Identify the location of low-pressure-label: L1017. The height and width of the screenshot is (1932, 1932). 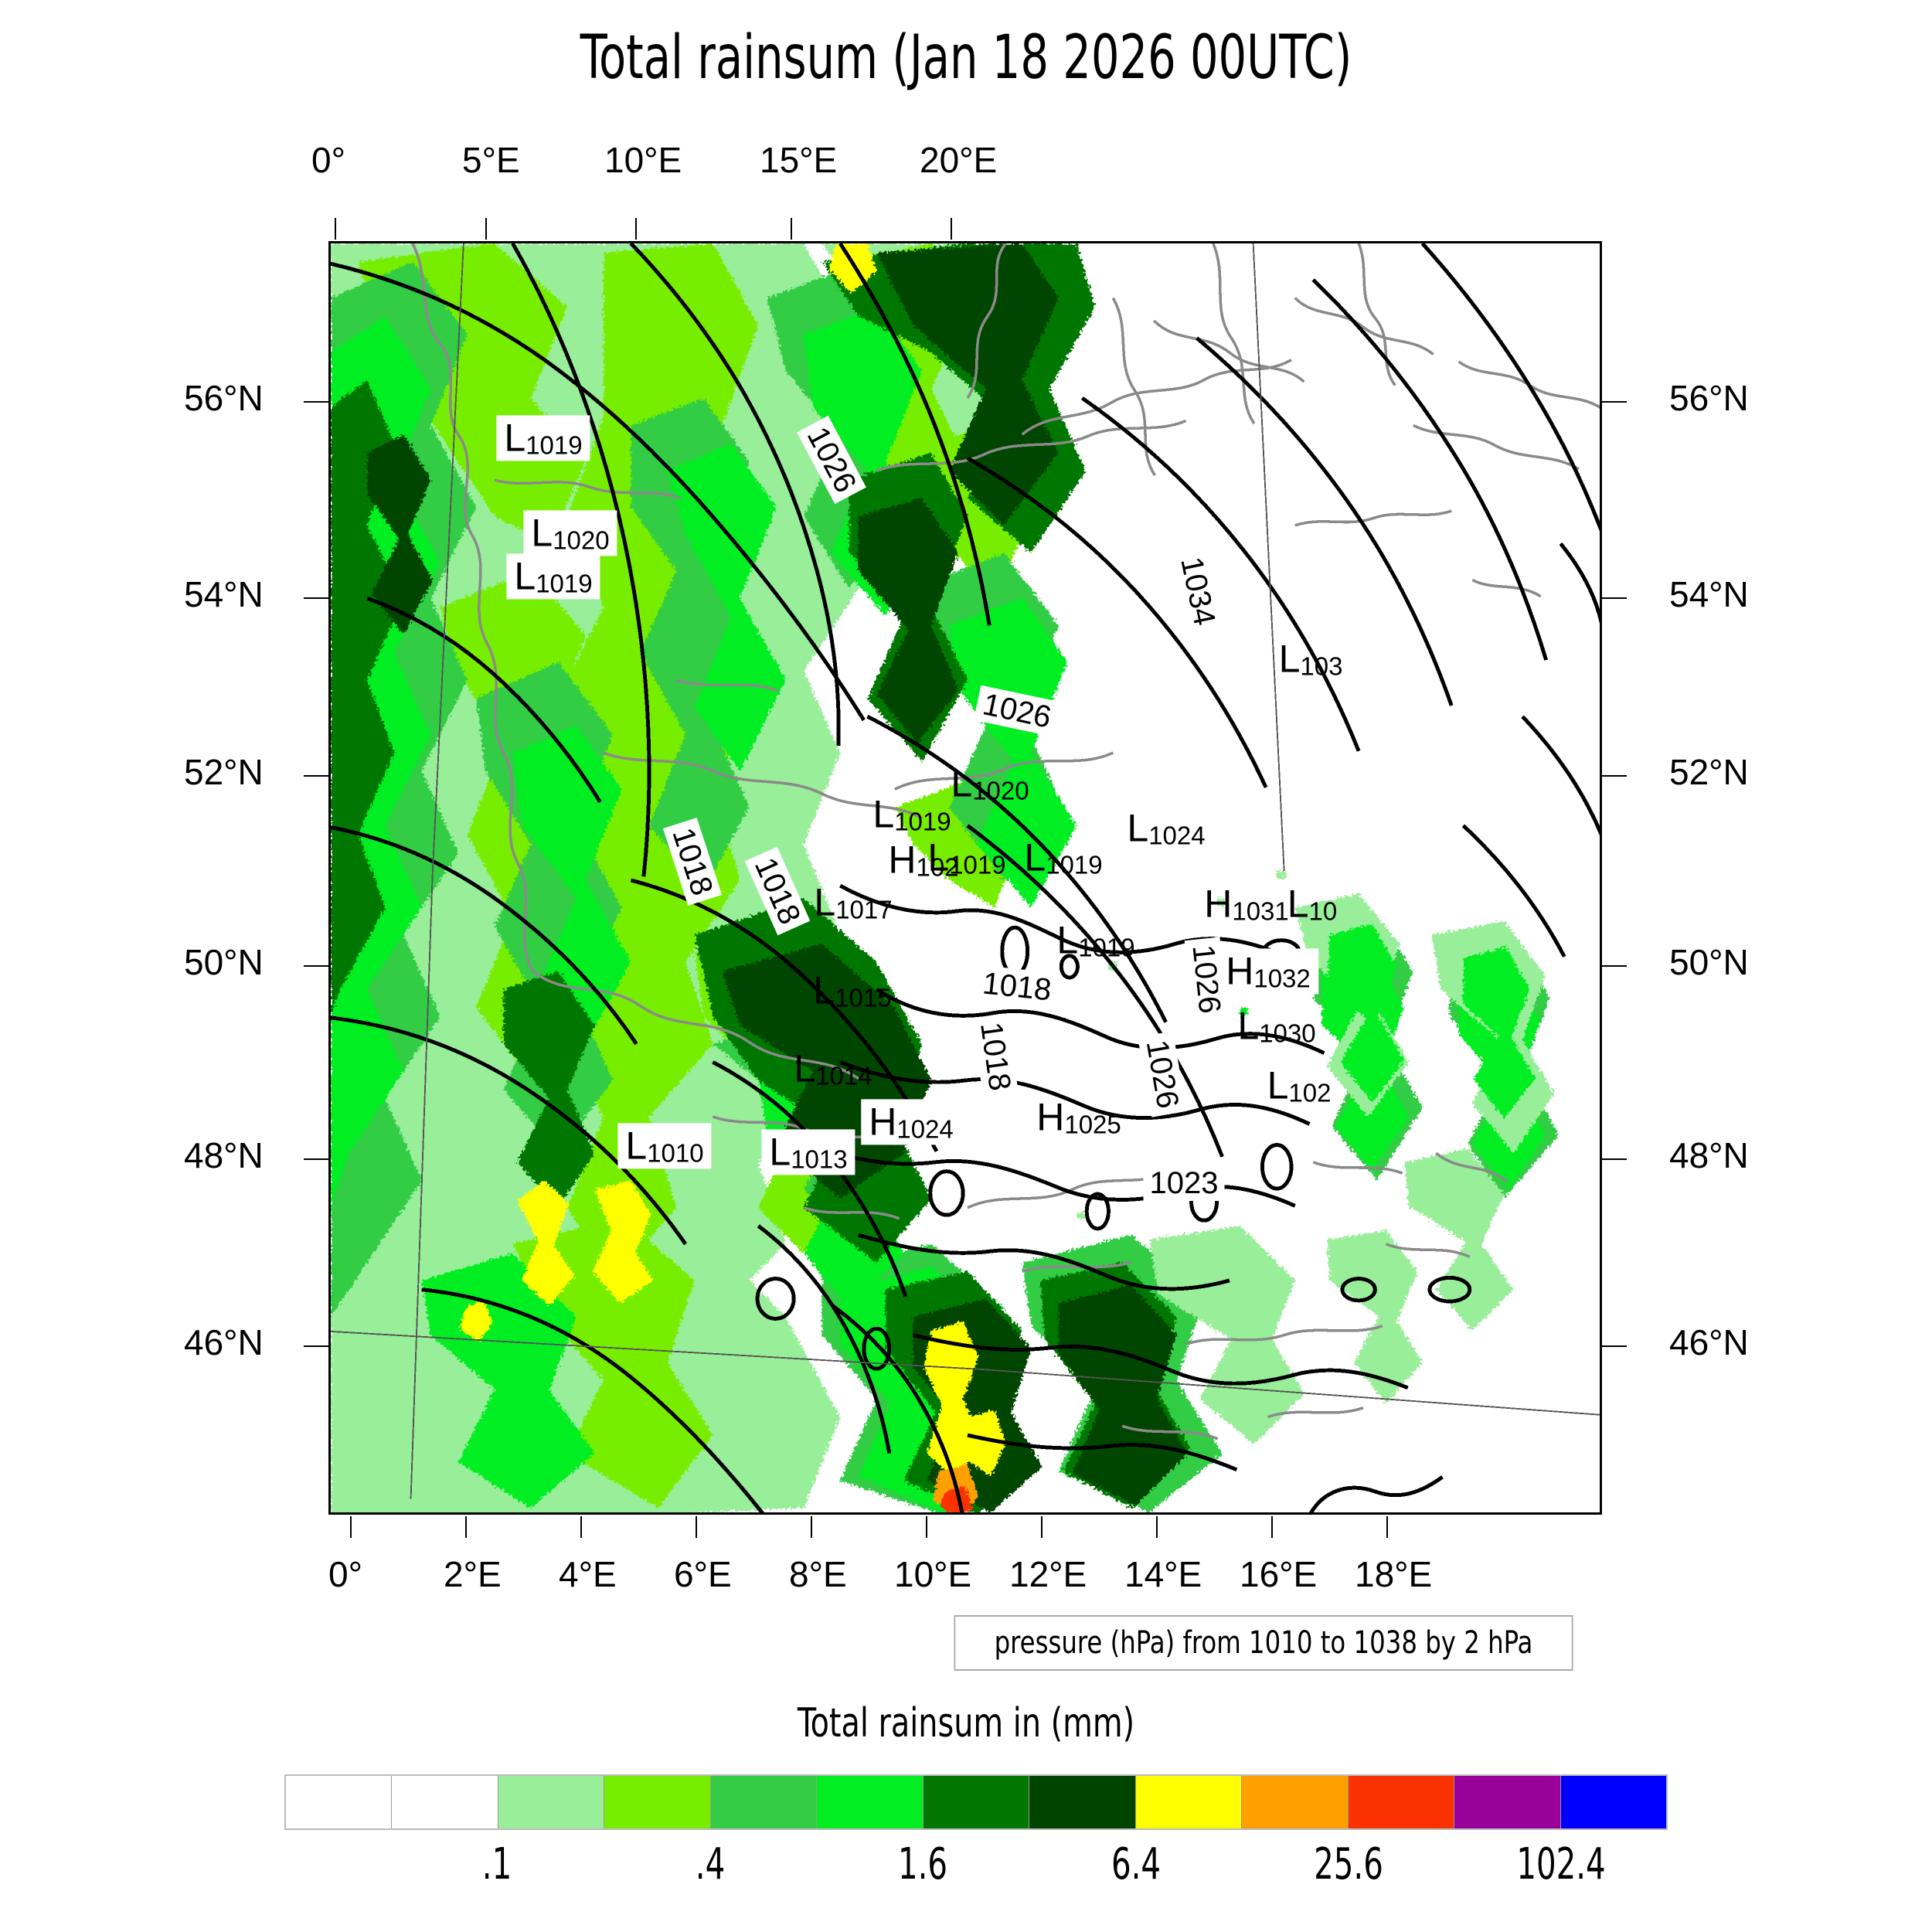
(853, 903).